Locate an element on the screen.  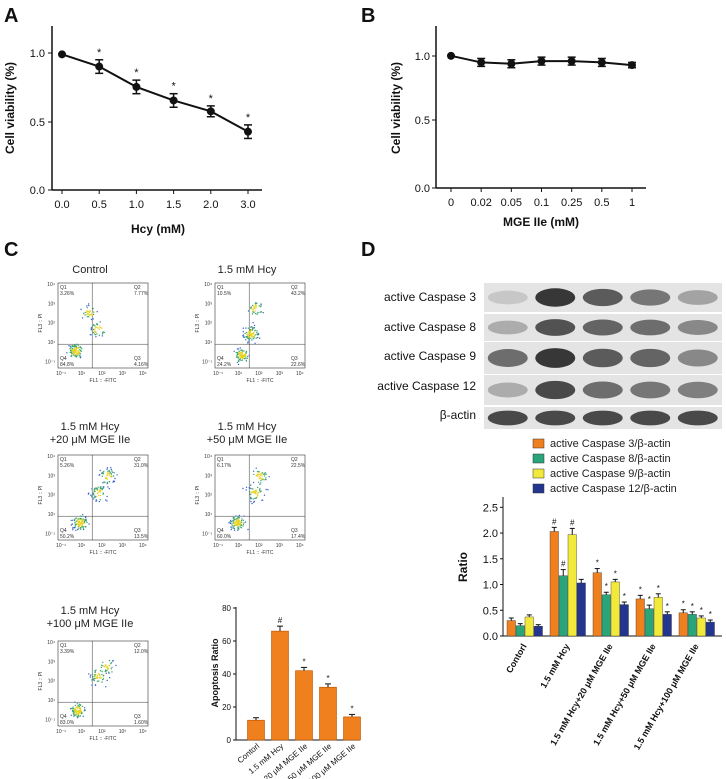
facs-ytick: 10¹ is located at coordinates (52, 701).